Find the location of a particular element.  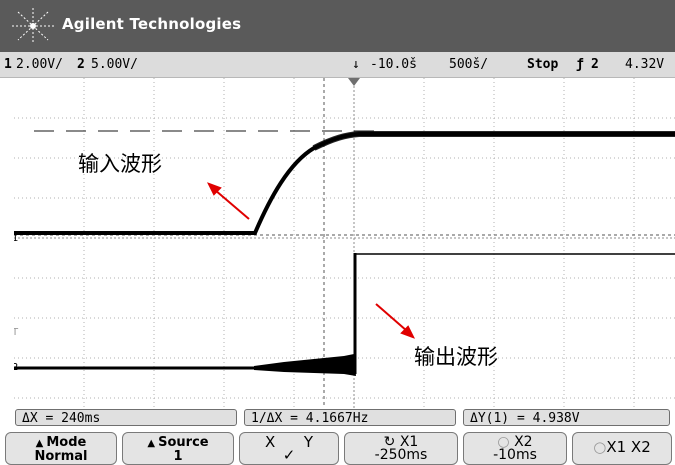

delta-x-readout: ΔX = 240ms is located at coordinates (126, 417).